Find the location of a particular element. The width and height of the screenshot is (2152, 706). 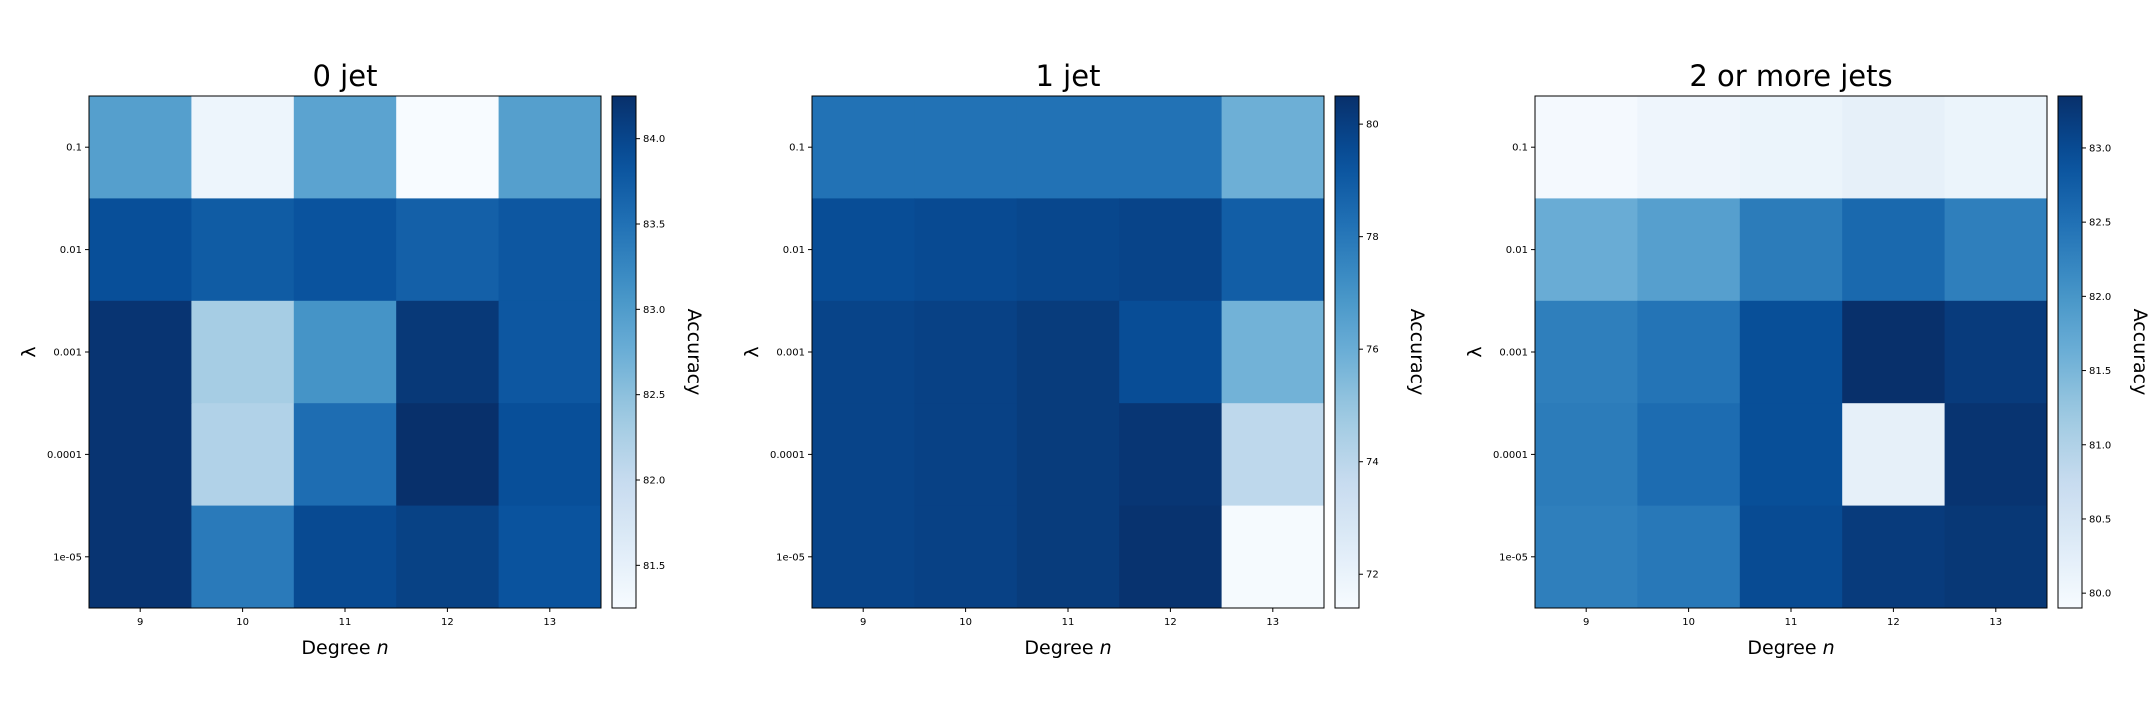

colorbar-tick-label: 78 is located at coordinates (1372, 237).